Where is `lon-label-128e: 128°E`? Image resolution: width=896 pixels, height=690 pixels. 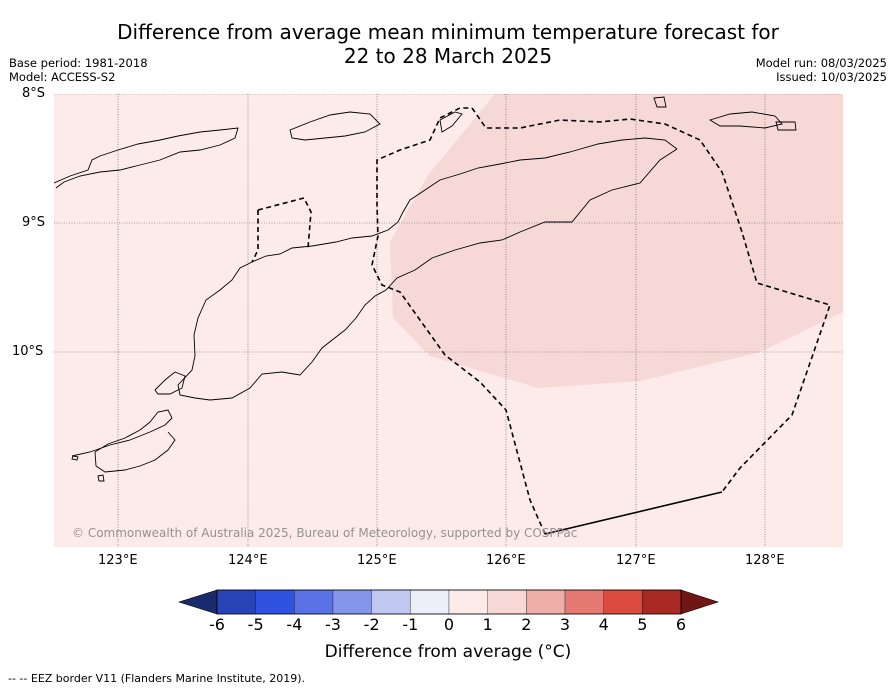
lon-label-128e: 128°E is located at coordinates (765, 560).